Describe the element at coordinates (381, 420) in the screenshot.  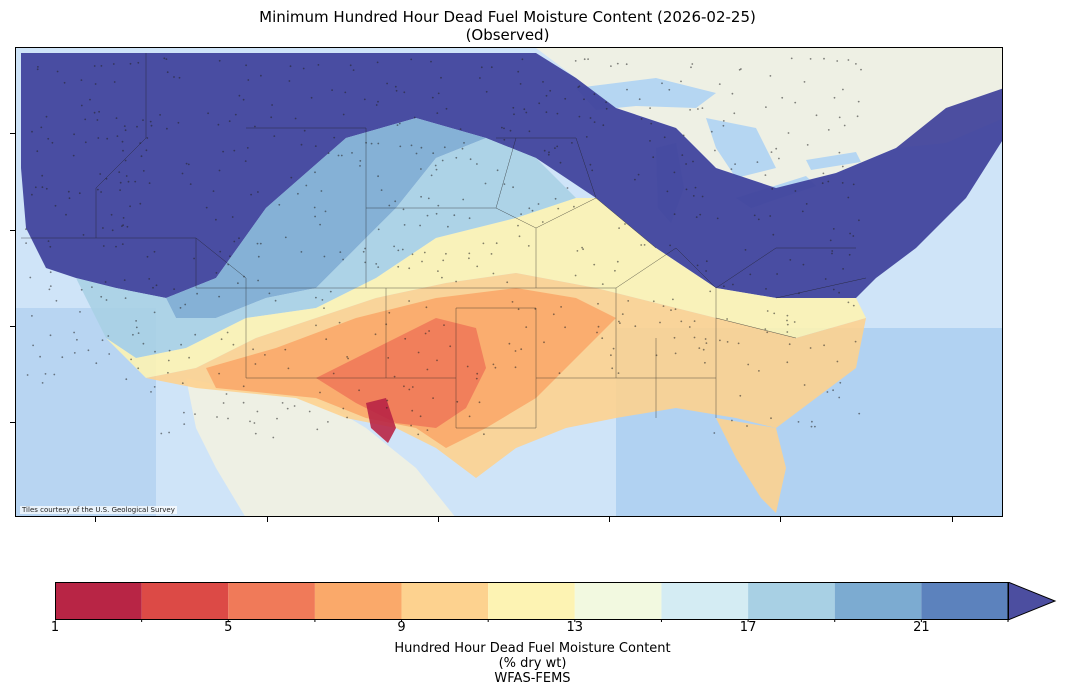
I see `zone-extreme` at that location.